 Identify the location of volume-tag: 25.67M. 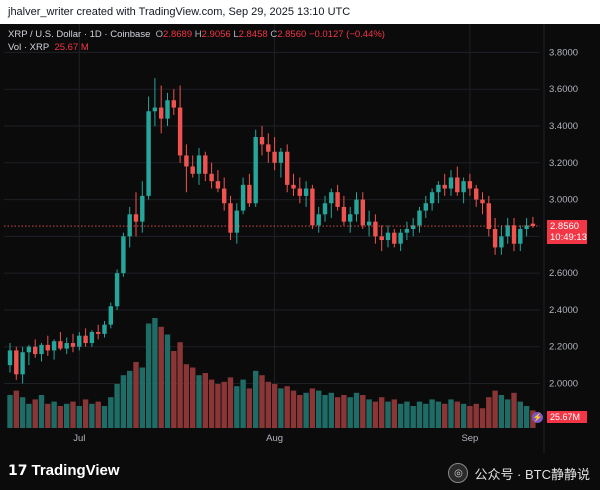
(567, 417).